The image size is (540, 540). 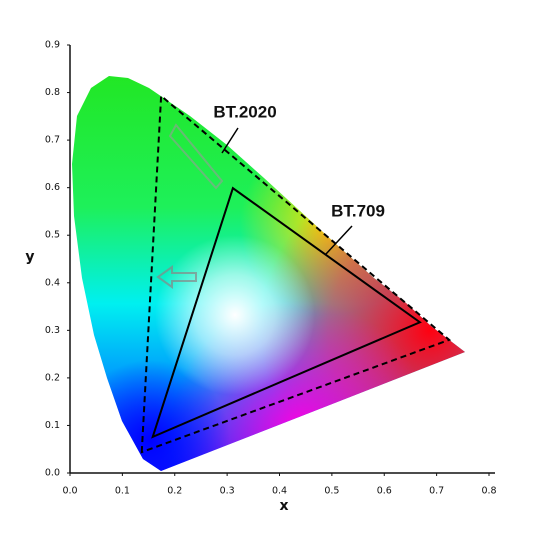 What do you see at coordinates (283, 506) in the screenshot?
I see `x-axis-title: x` at bounding box center [283, 506].